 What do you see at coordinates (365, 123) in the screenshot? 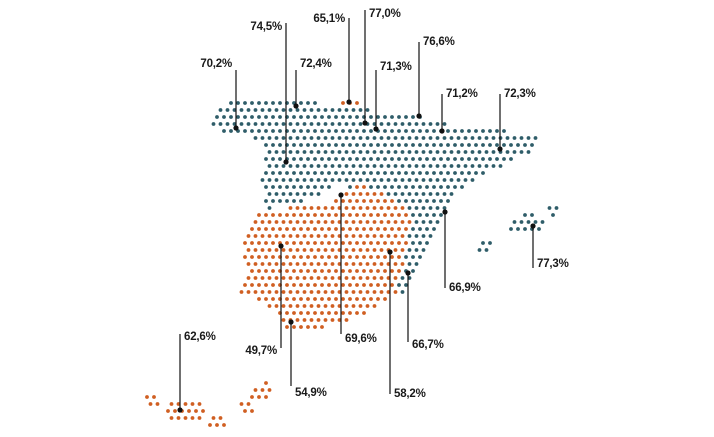
I see `leader-anchor-pais-vasco` at bounding box center [365, 123].